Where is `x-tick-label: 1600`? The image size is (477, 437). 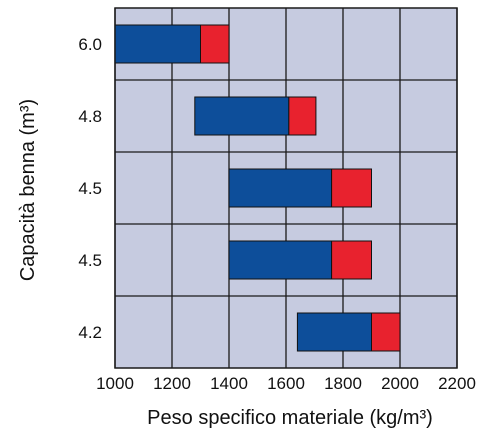
x-tick-label: 1600 is located at coordinates (286, 383).